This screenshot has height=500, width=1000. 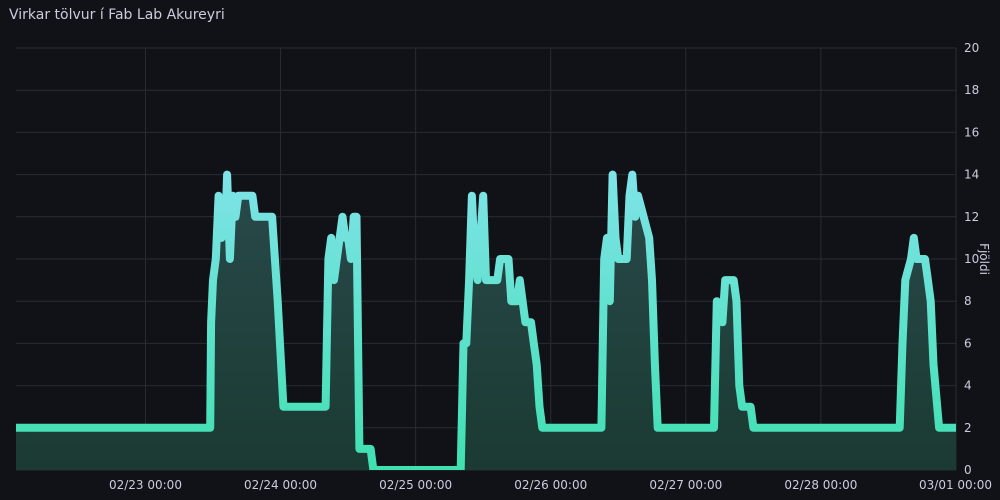 What do you see at coordinates (415, 485) in the screenshot?
I see `x-tick-label: 02/25 00:00` at bounding box center [415, 485].